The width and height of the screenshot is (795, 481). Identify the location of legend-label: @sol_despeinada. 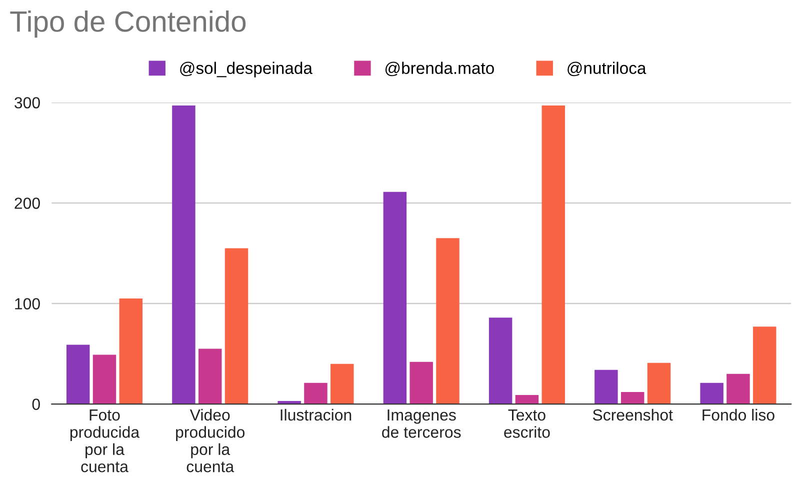
(246, 70).